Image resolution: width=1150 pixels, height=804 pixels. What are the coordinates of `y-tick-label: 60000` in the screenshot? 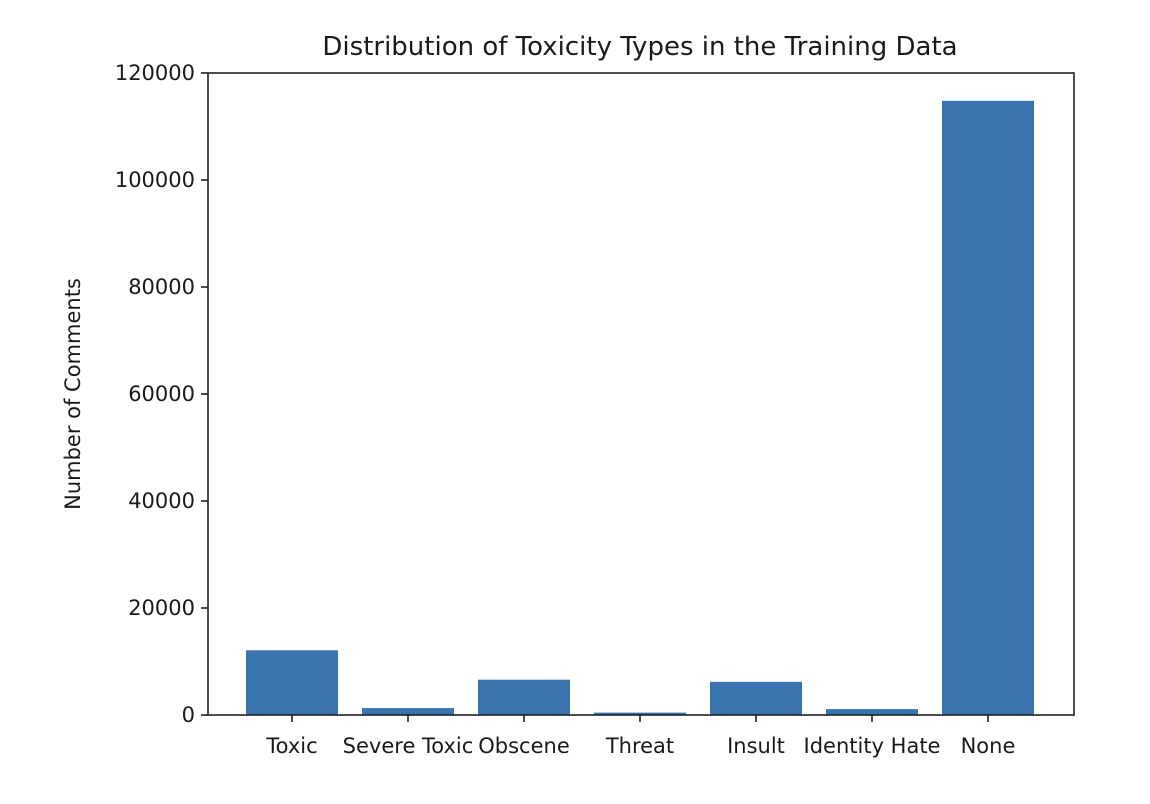 It's located at (161, 394).